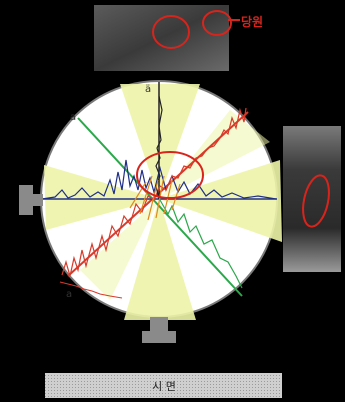  I want to click on bottom-sensor, so click(159, 330).